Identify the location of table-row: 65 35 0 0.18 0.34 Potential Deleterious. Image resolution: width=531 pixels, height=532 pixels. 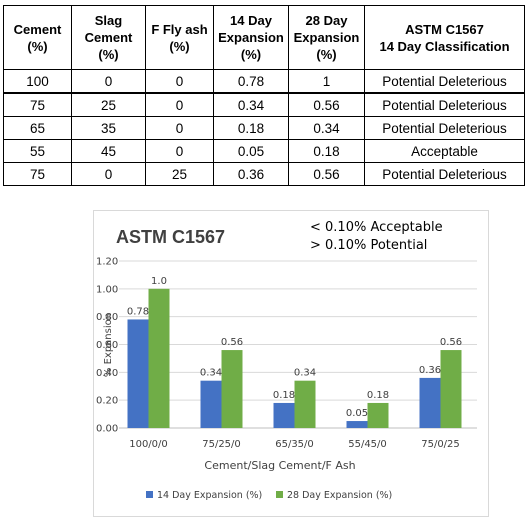
(264, 128).